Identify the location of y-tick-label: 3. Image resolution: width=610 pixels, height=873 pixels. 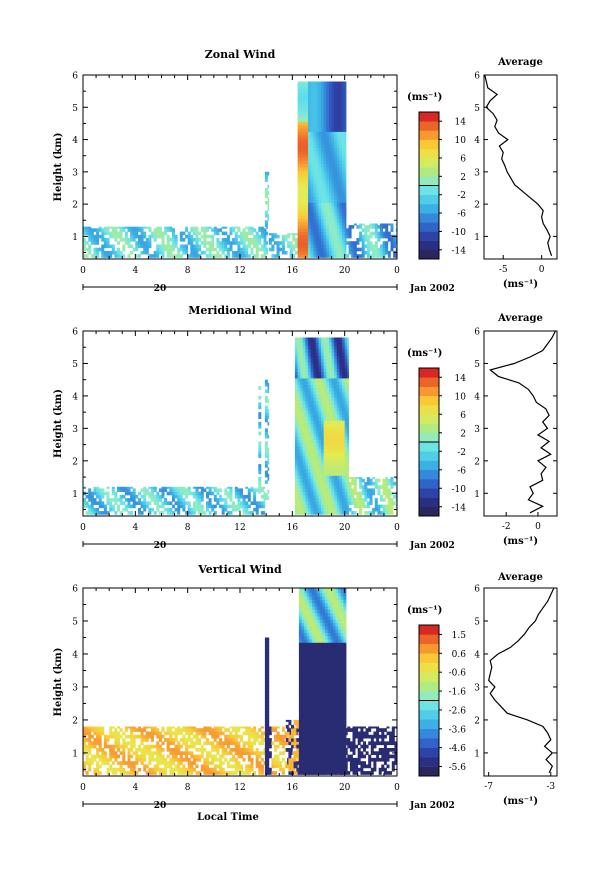
(75, 173).